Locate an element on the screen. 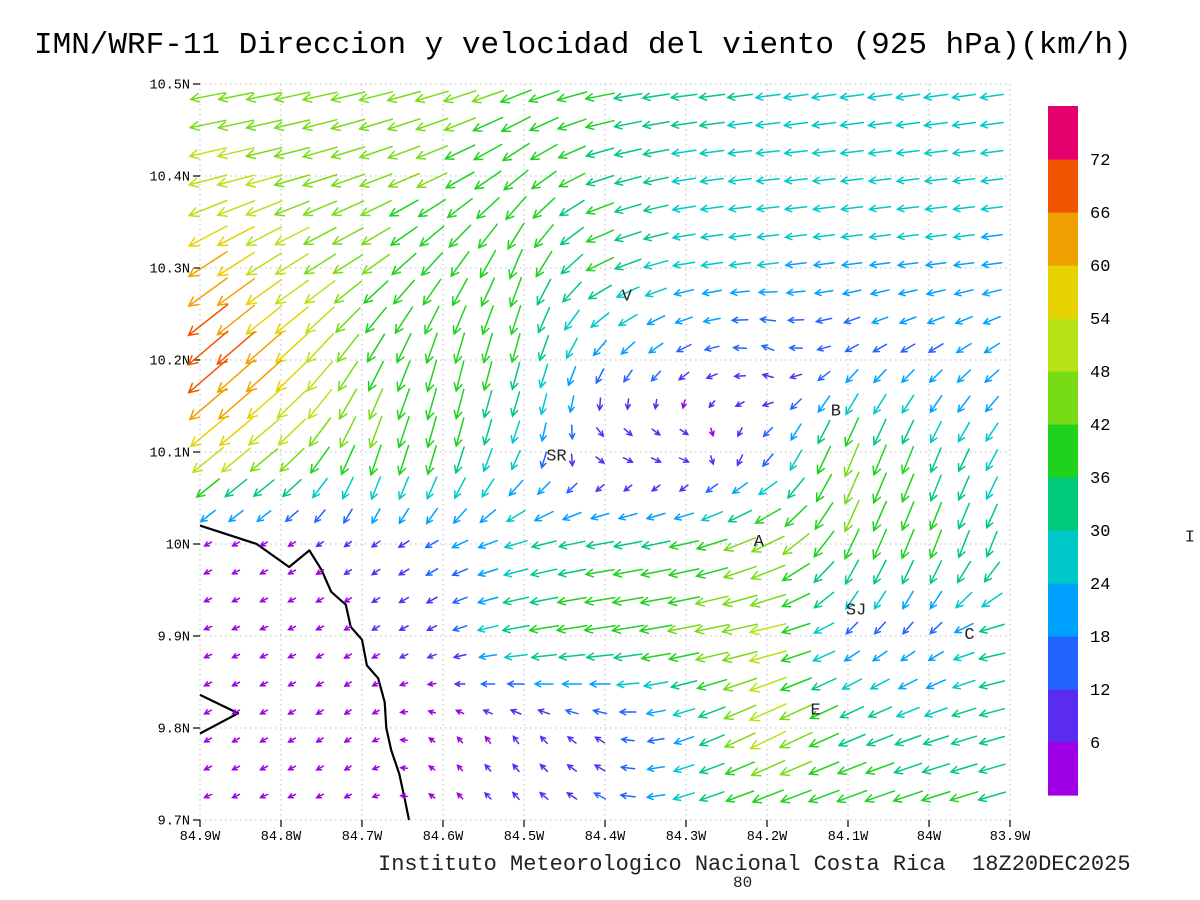 Image resolution: width=1200 pixels, height=900 pixels. y-axis-label: 10.1N is located at coordinates (169, 454).